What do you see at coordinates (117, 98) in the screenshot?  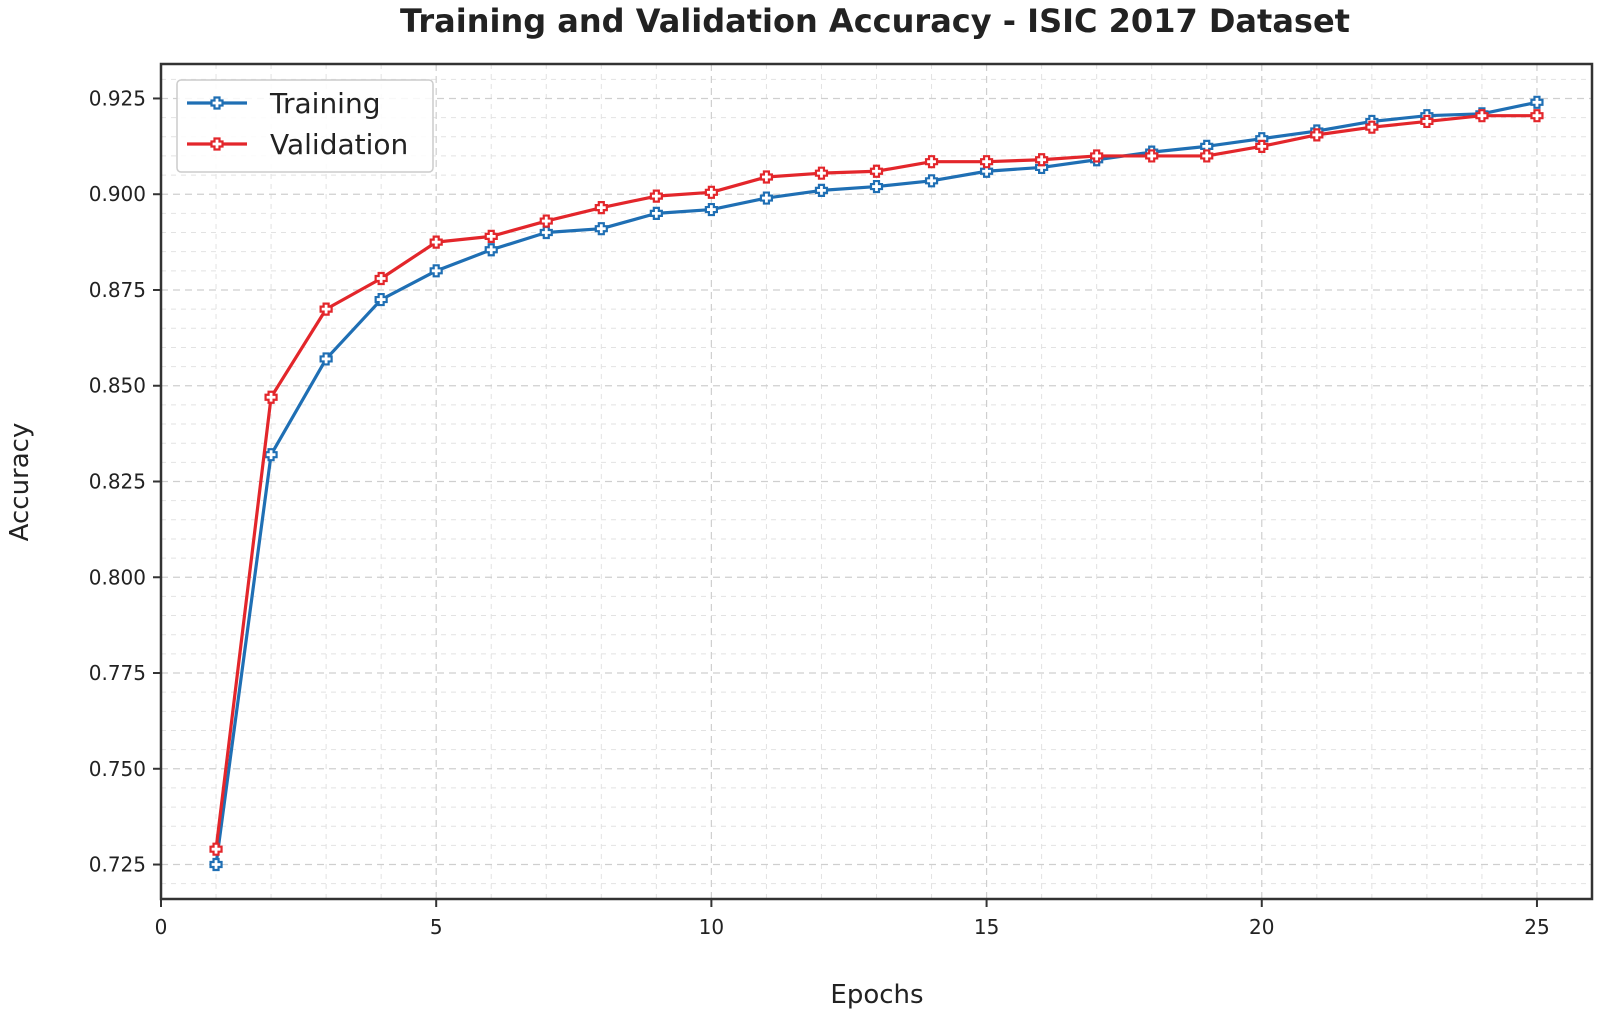 I see `y-tick-label: 0.925` at bounding box center [117, 98].